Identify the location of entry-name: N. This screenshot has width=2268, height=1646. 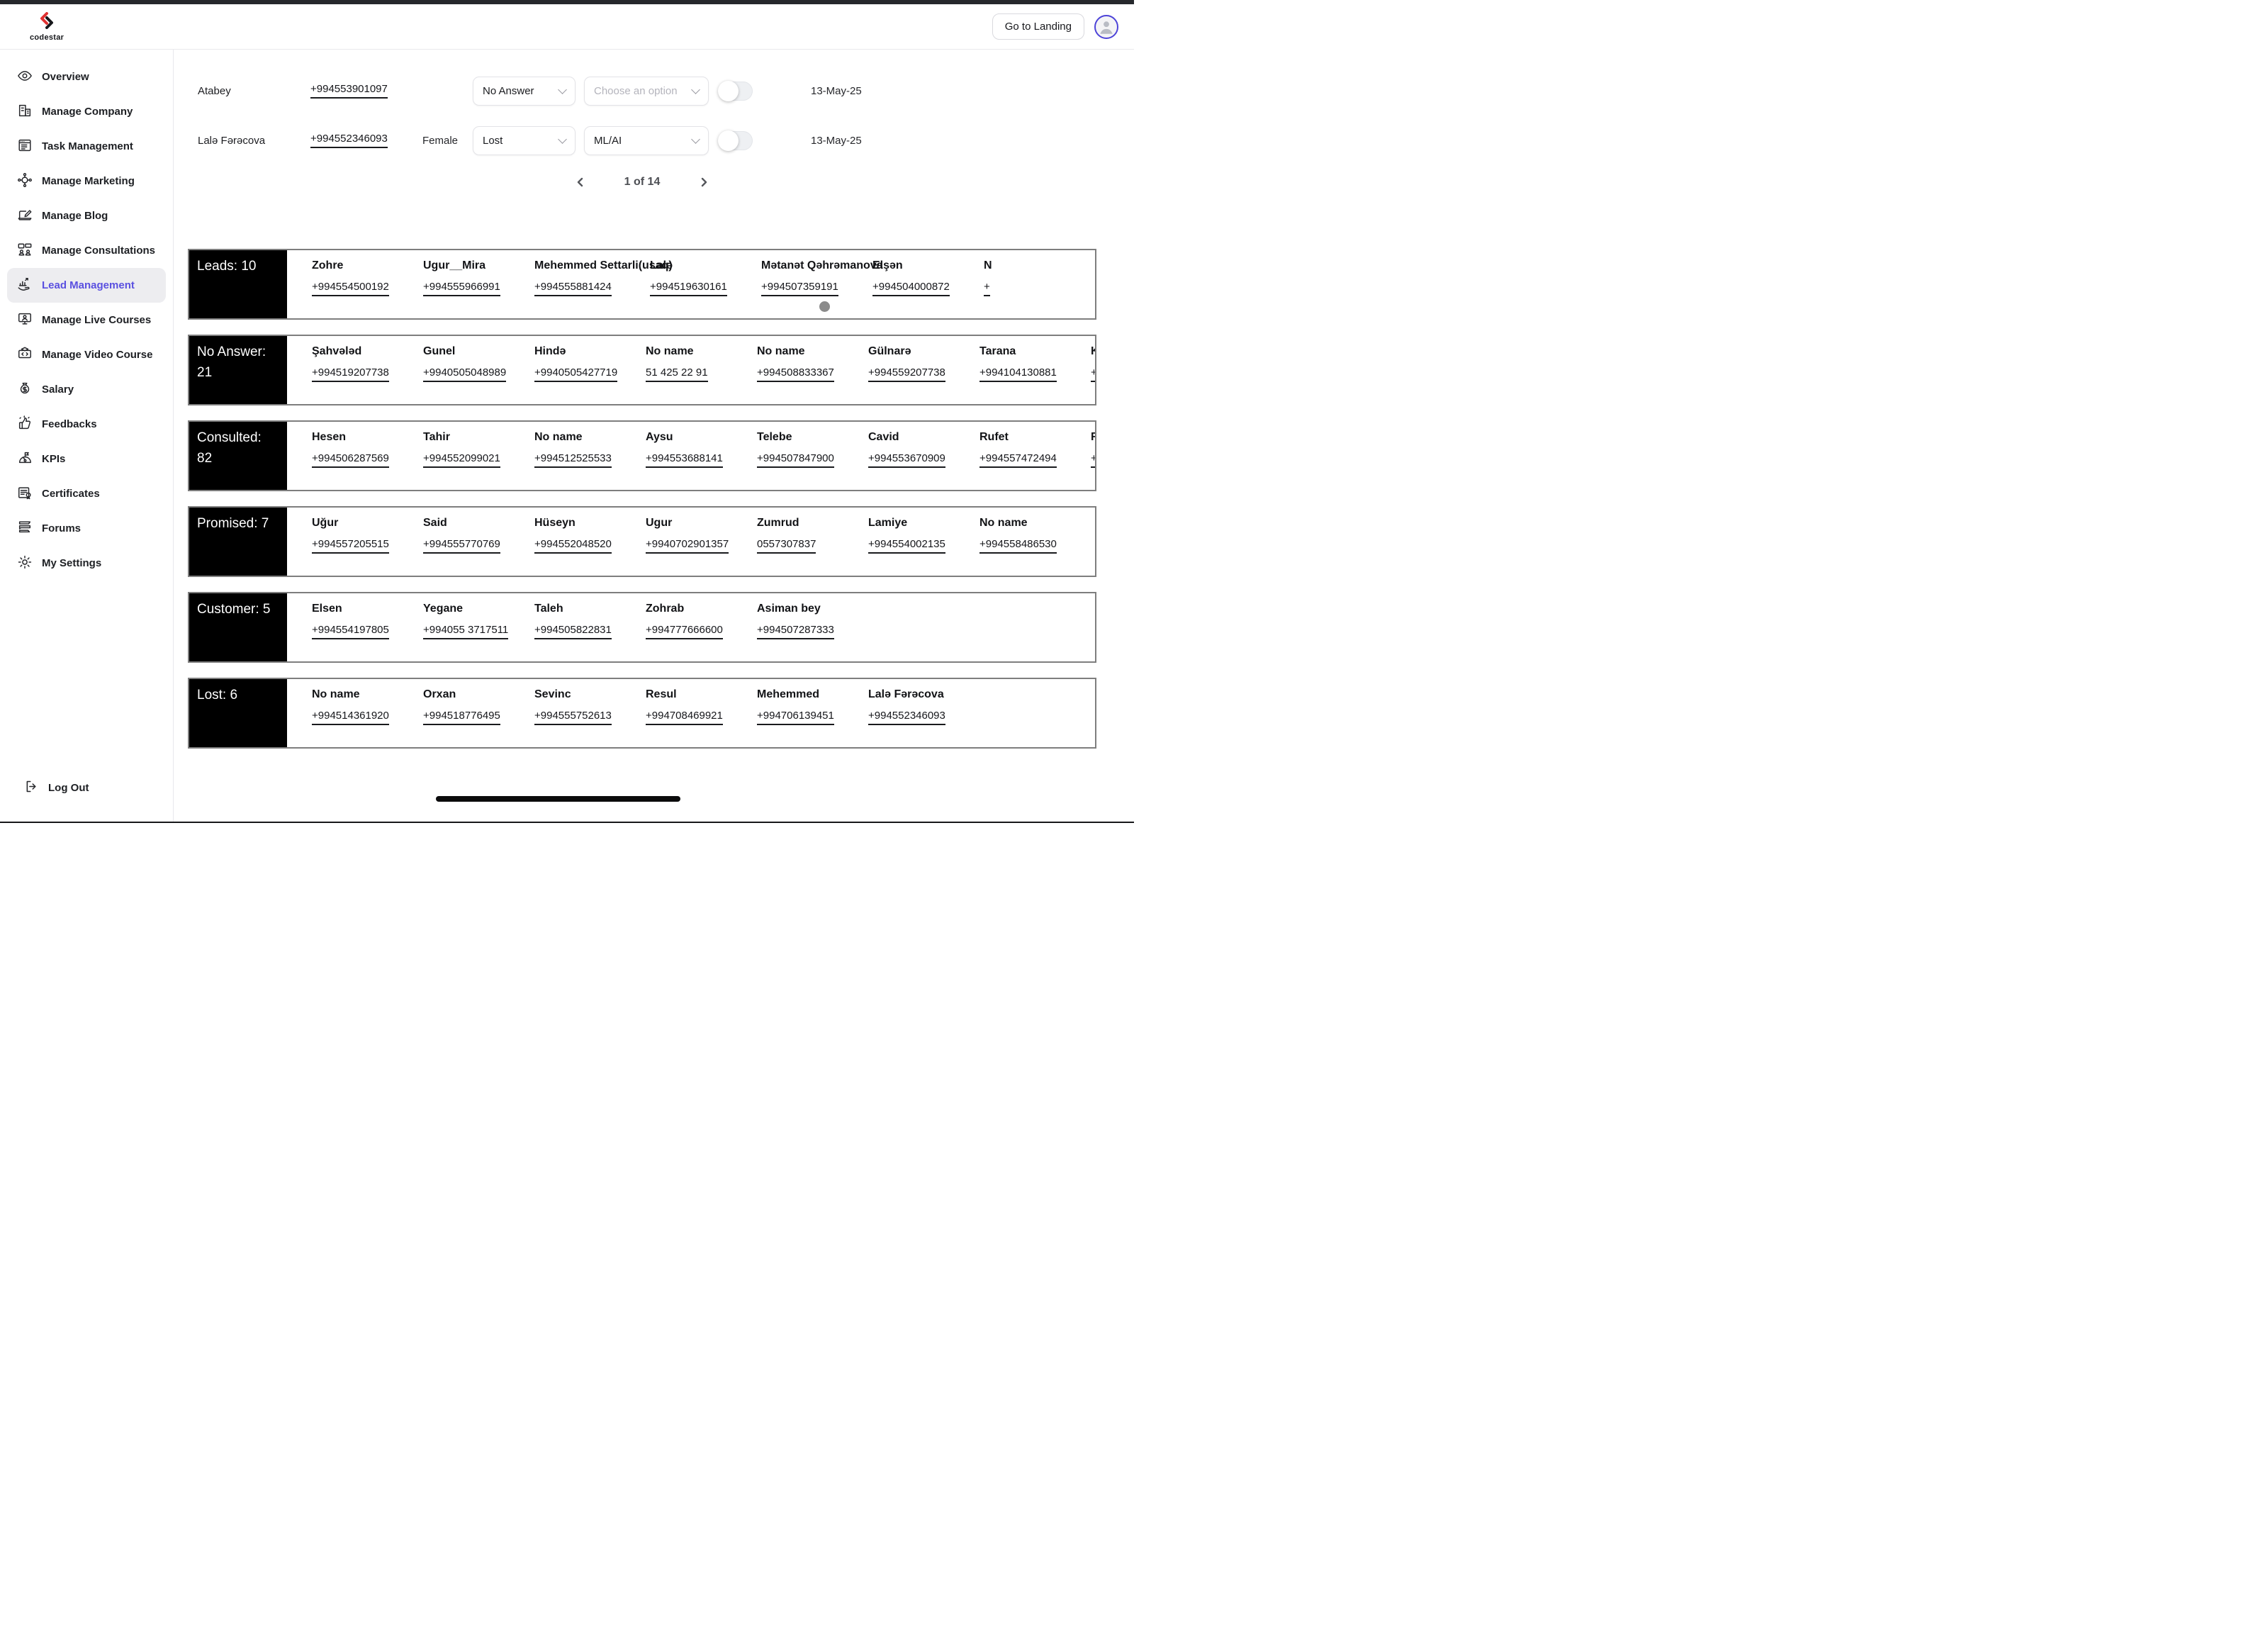
(988, 265).